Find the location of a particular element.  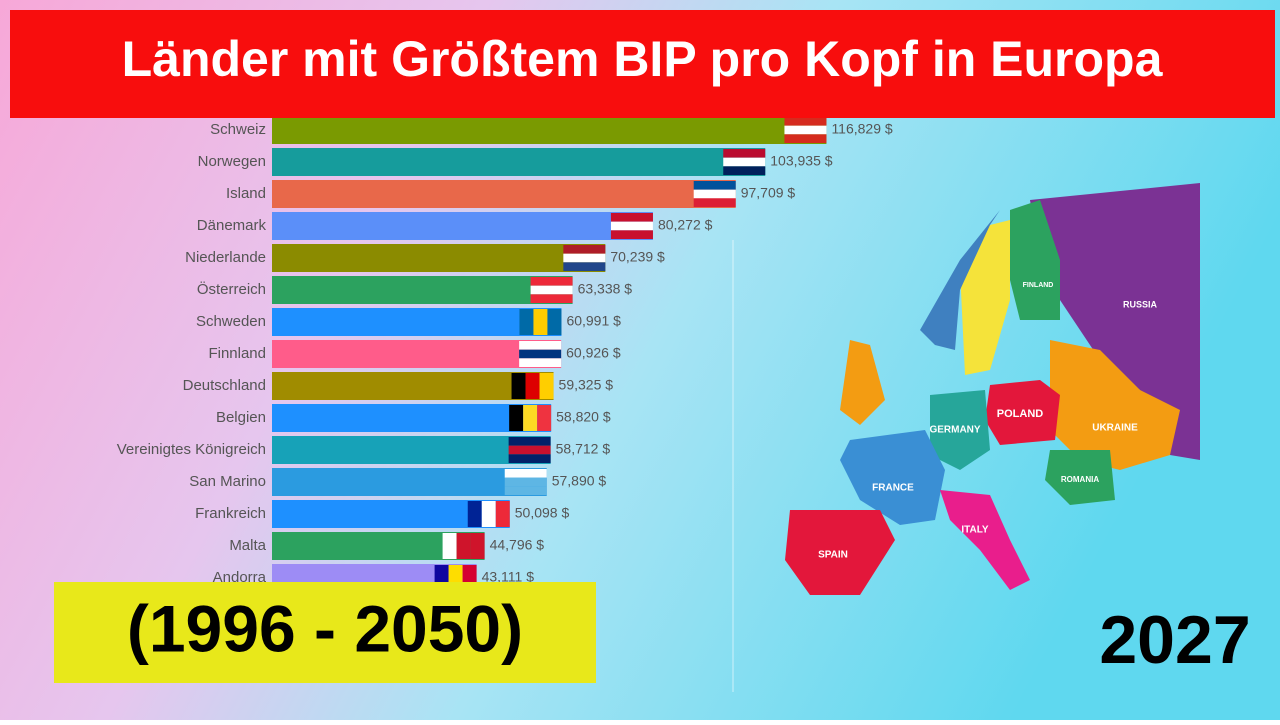

y-tick-label: Belgien is located at coordinates (241, 417).